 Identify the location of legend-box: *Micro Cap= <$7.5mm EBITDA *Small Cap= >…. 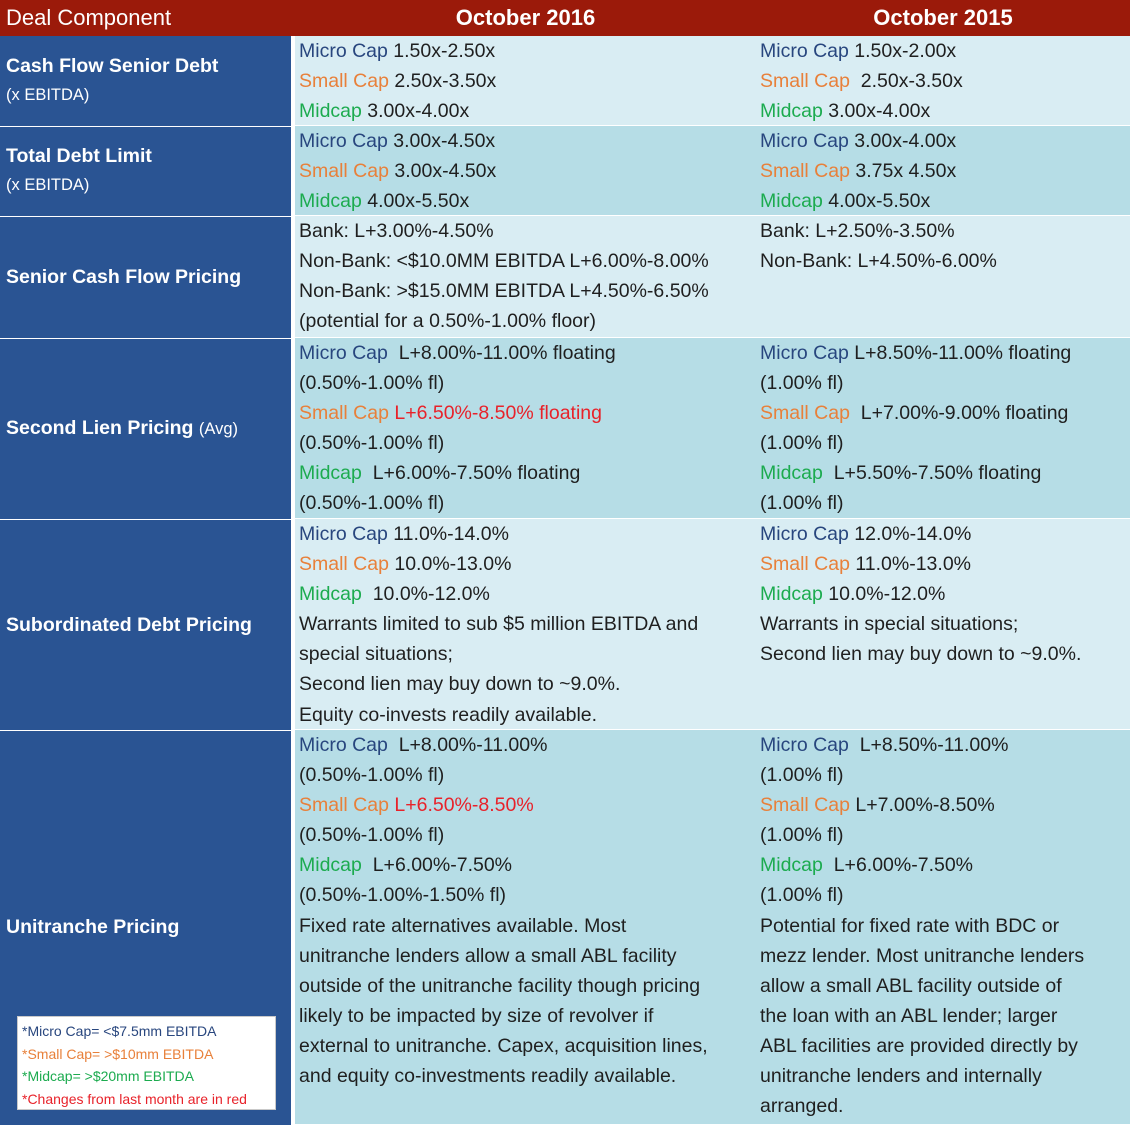
(146, 1063).